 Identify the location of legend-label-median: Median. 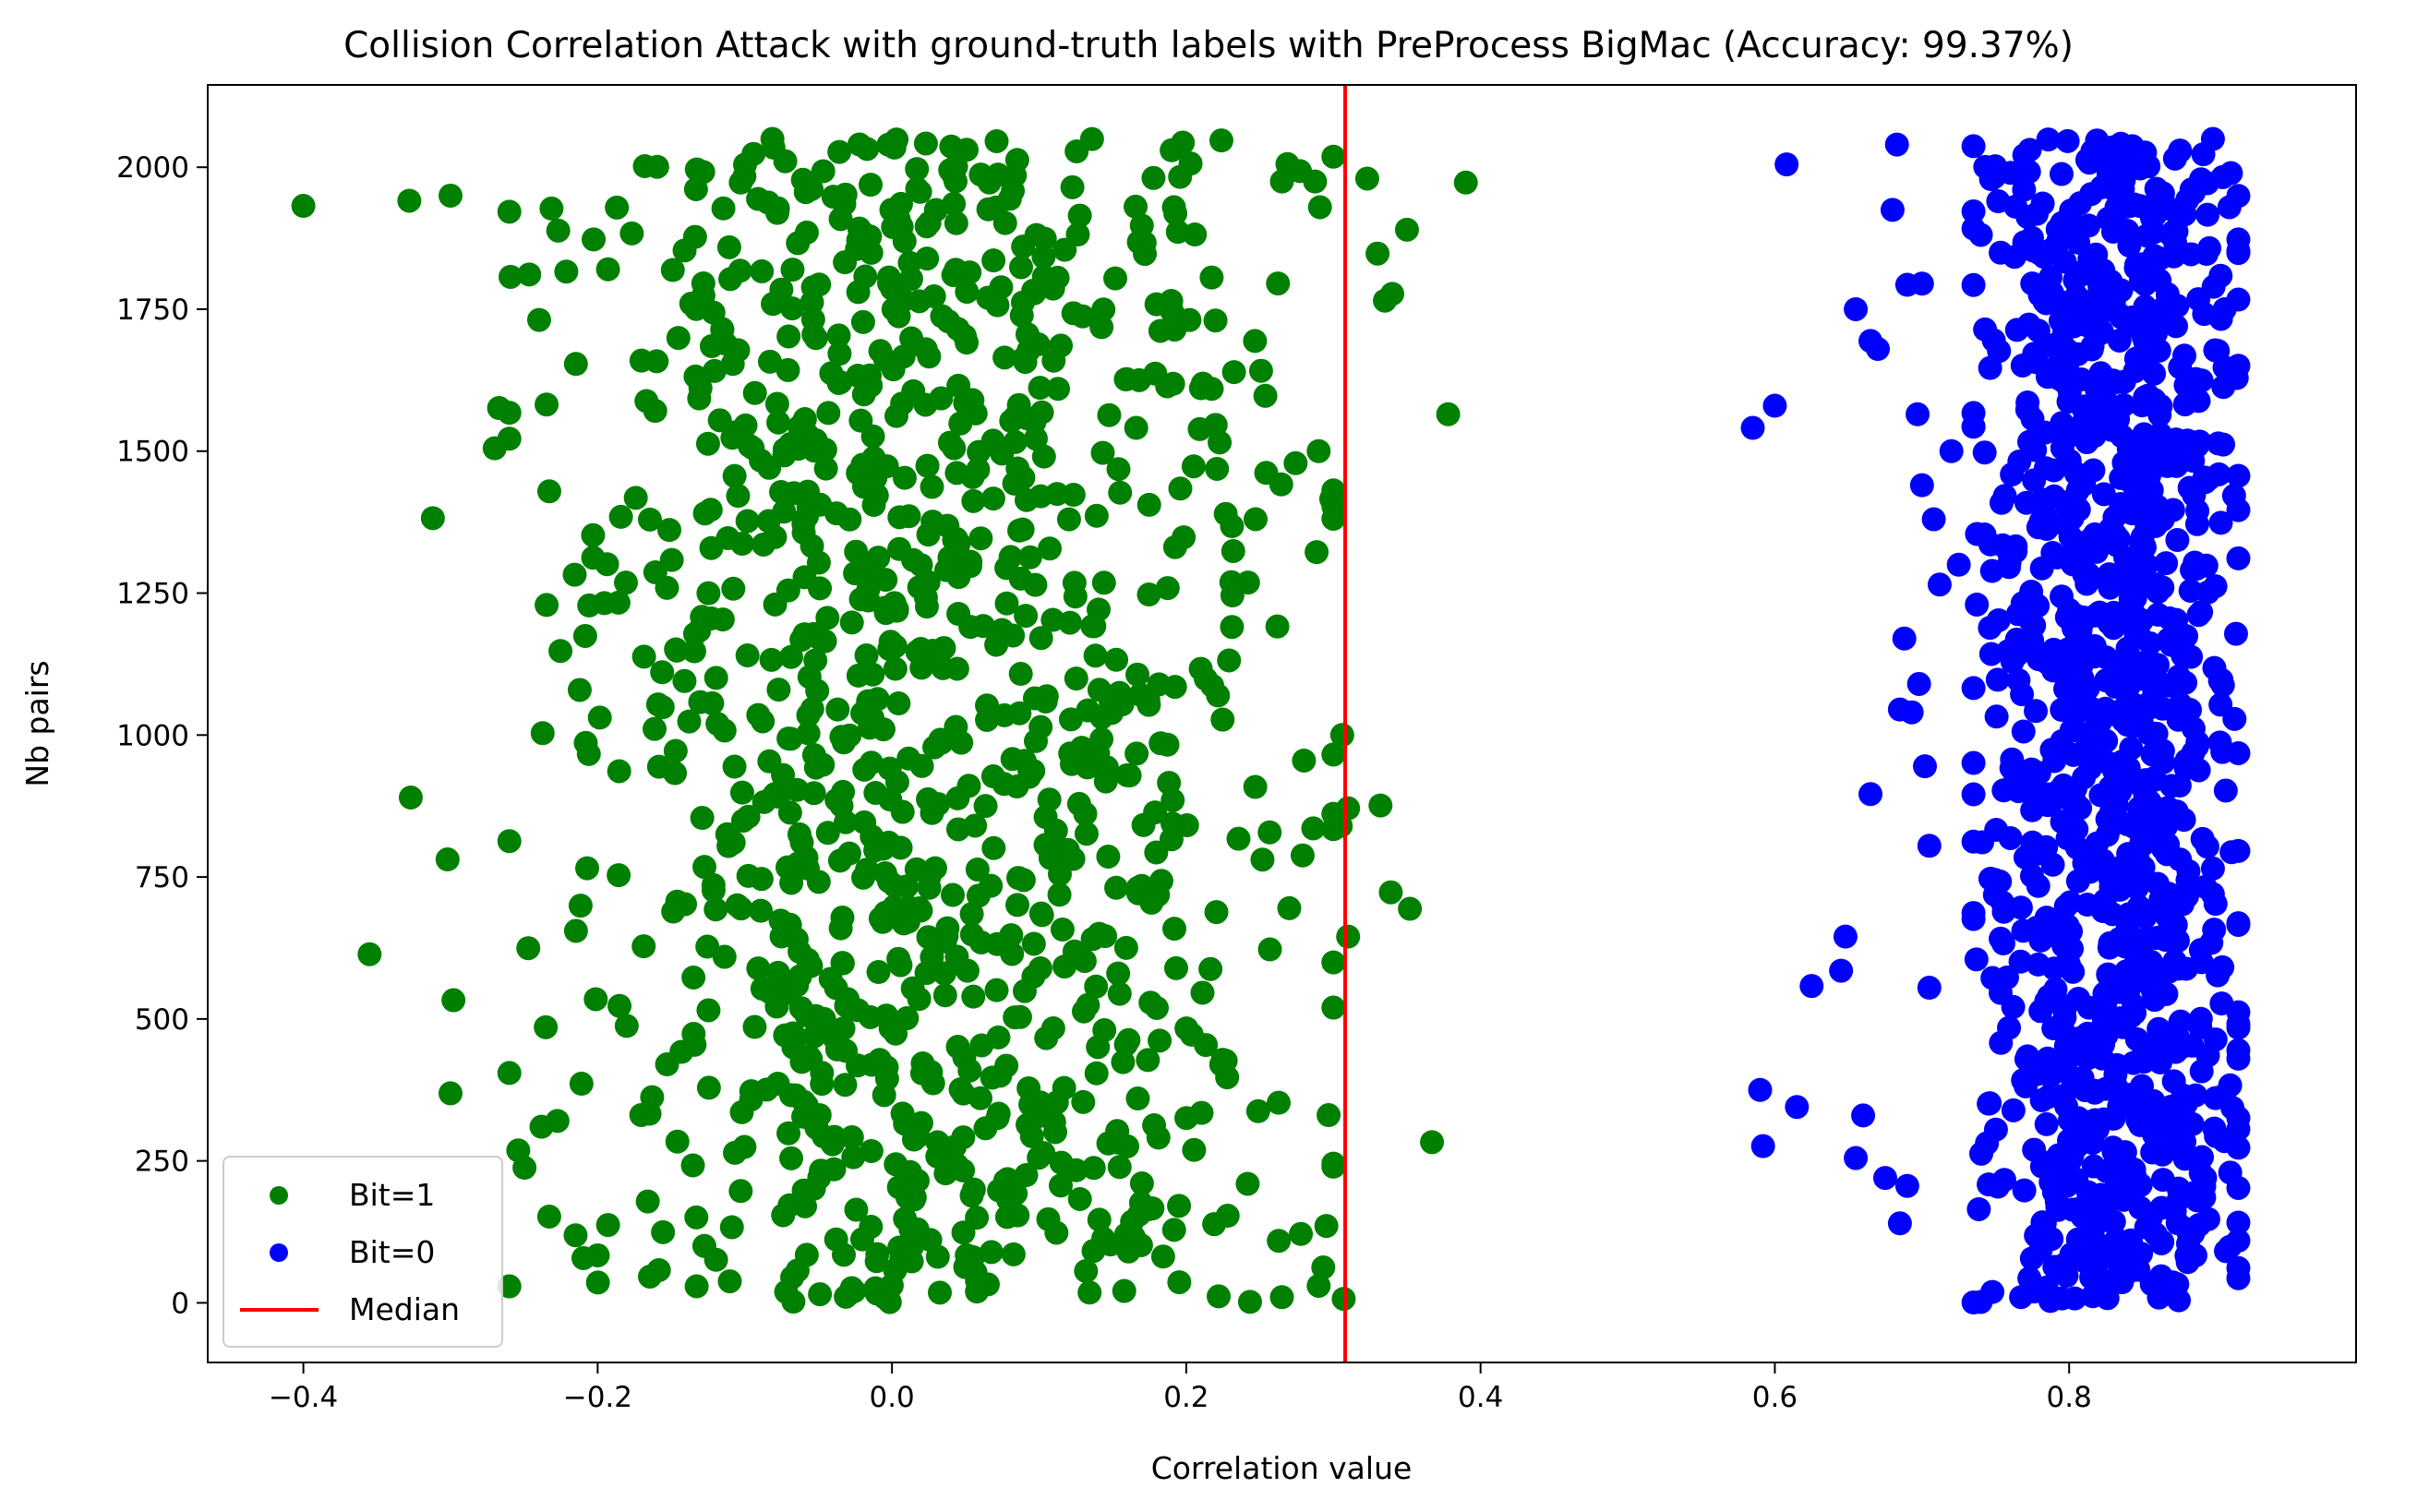
(404, 1309).